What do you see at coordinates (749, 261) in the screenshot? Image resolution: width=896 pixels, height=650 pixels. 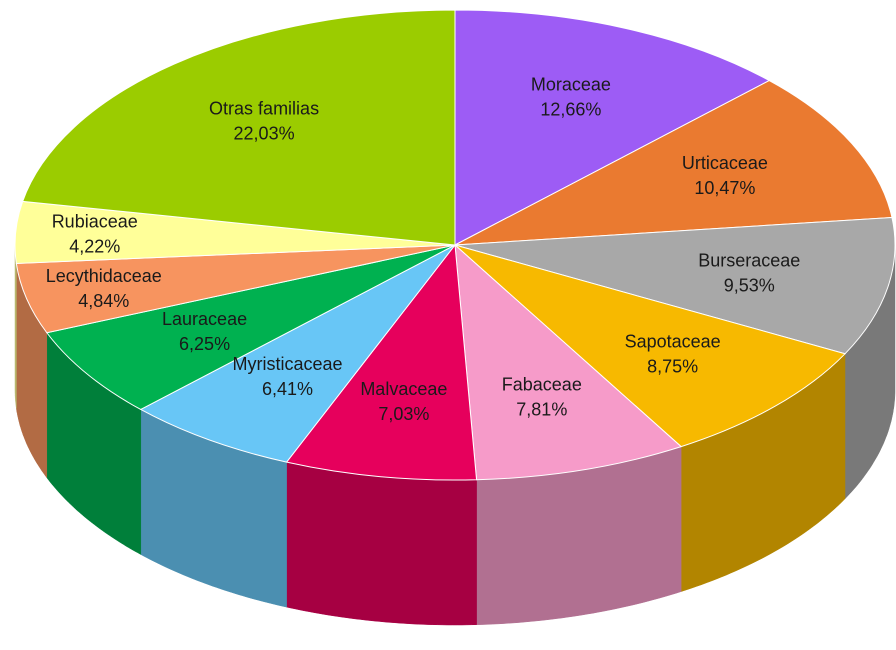 I see `slice-label: Burseraceae` at bounding box center [749, 261].